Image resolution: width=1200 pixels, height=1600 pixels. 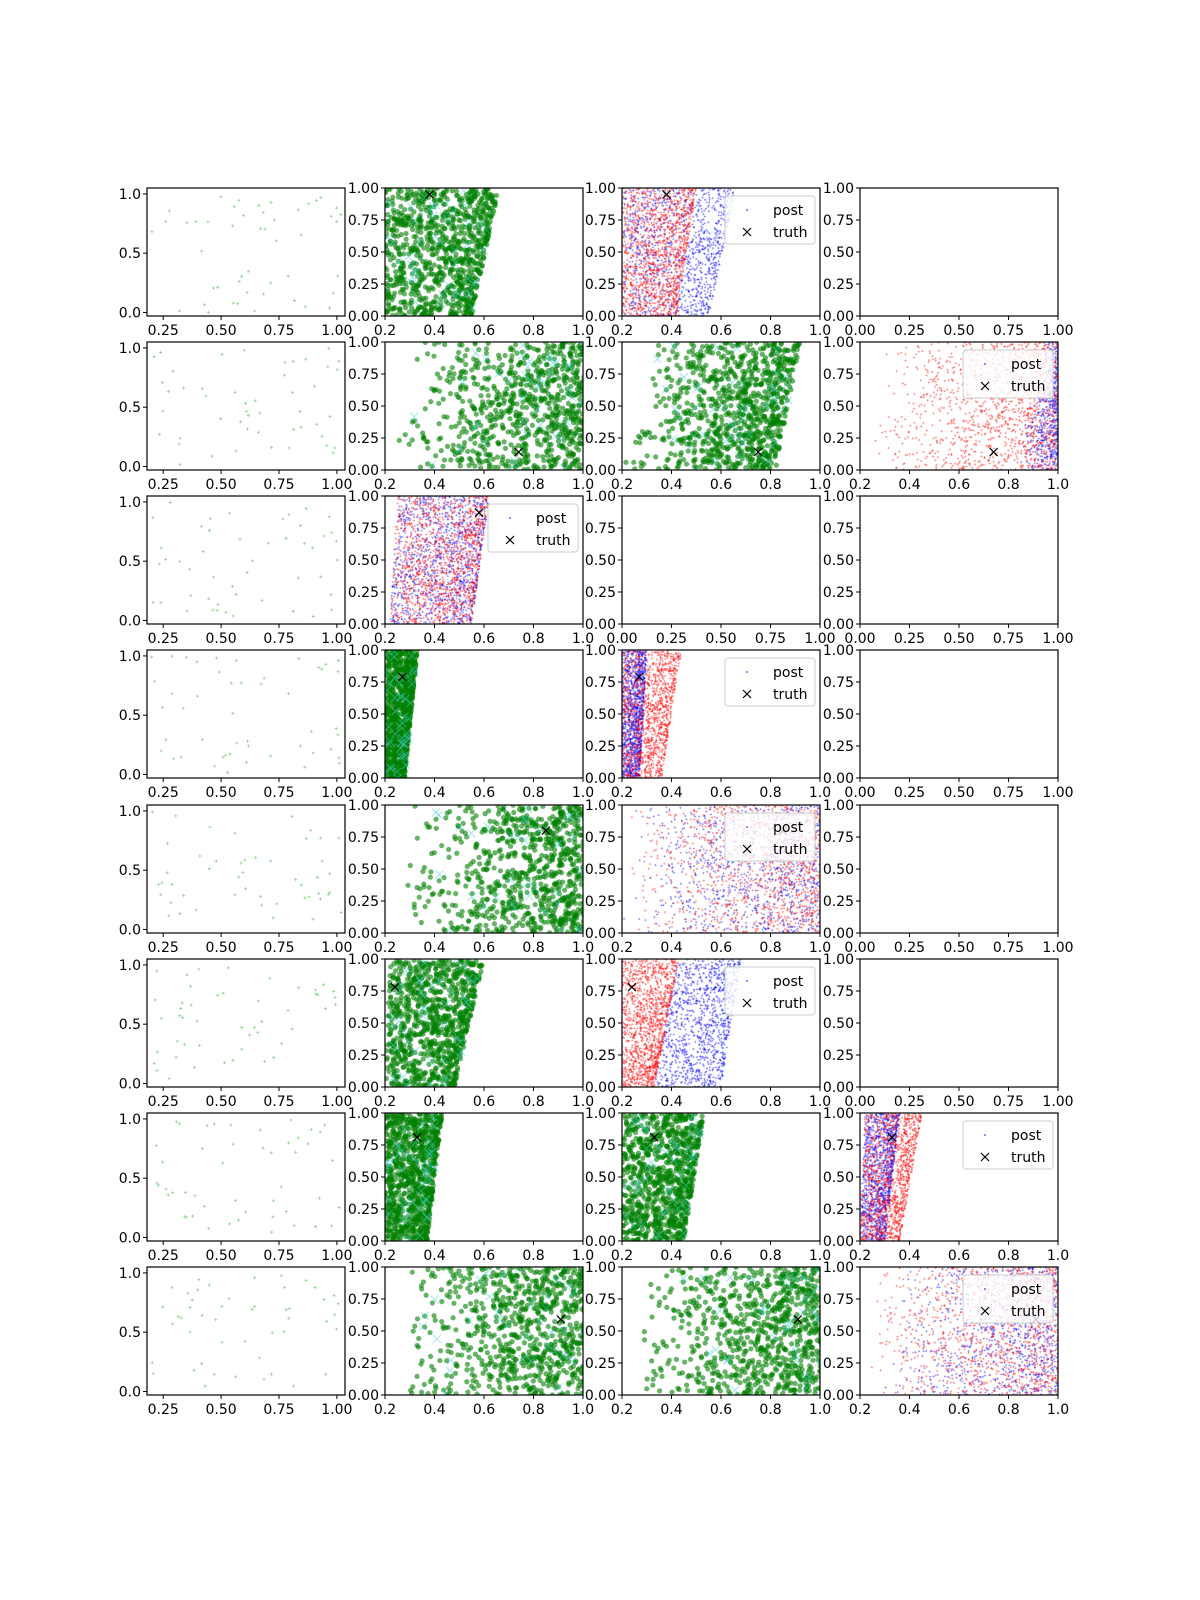 What do you see at coordinates (363, 221) in the screenshot?
I see `y-tick-label: 0.75` at bounding box center [363, 221].